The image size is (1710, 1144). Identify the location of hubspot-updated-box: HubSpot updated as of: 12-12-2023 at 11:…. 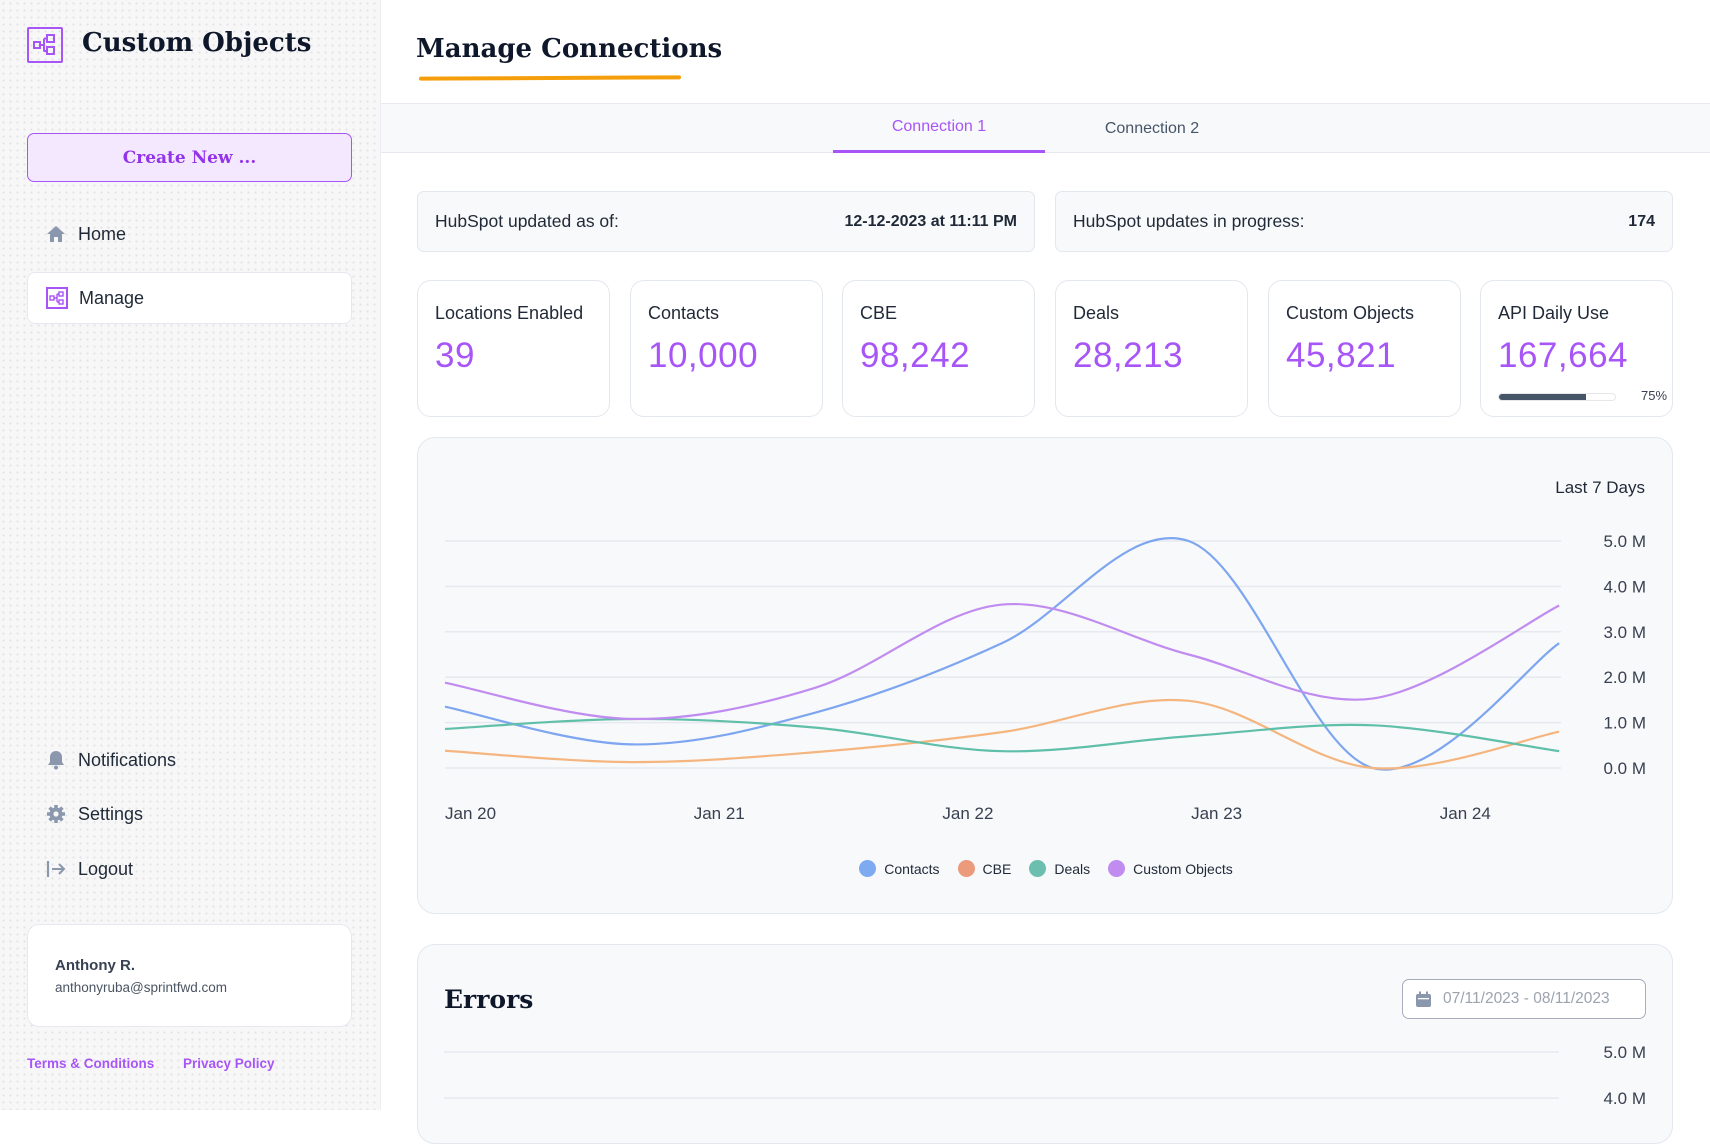
(726, 221).